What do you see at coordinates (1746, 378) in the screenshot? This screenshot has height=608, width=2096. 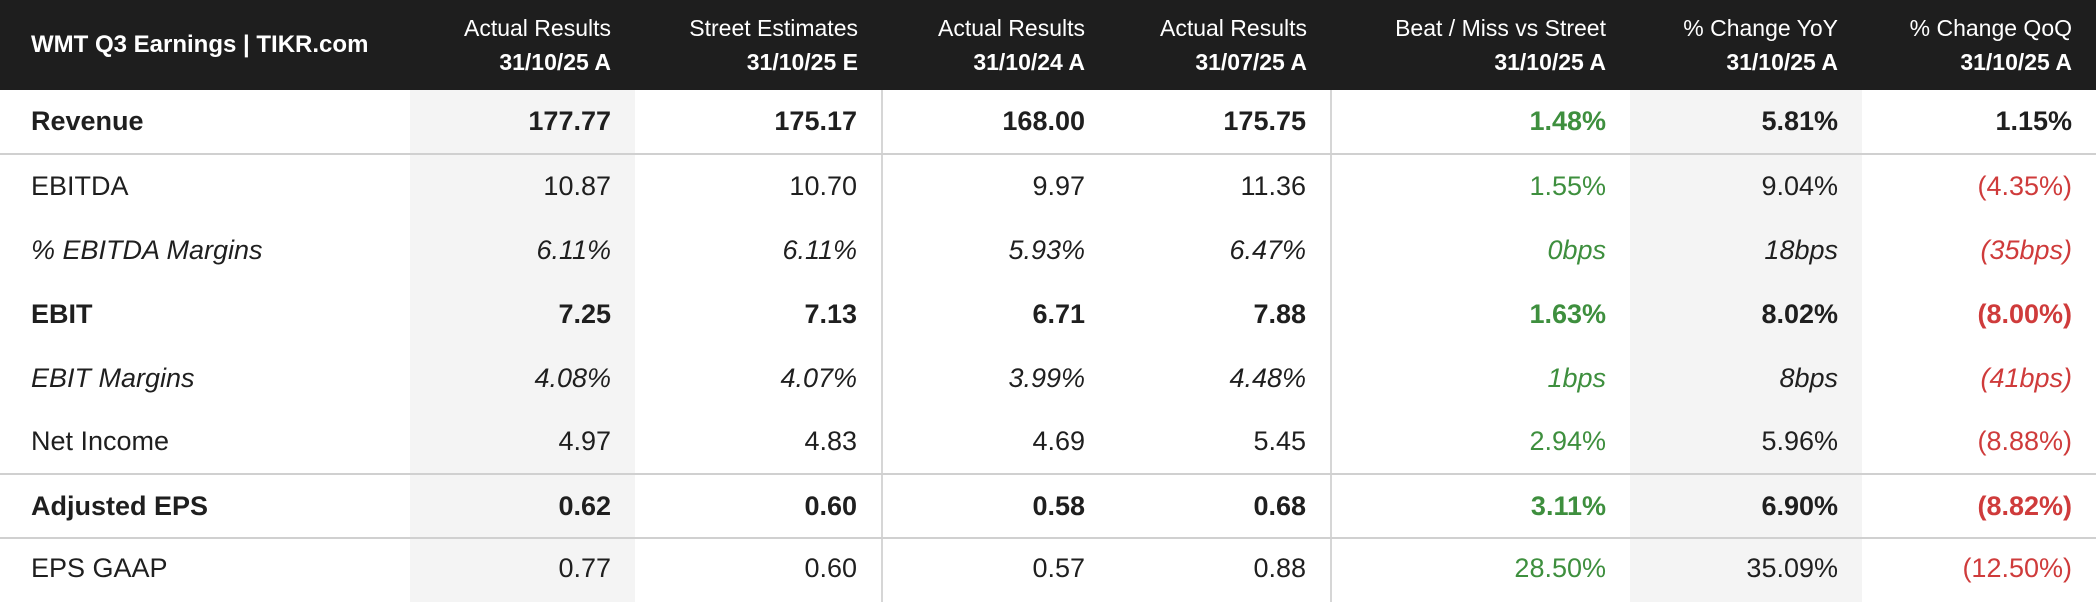 I see `cell-change-yoy: 8bps` at bounding box center [1746, 378].